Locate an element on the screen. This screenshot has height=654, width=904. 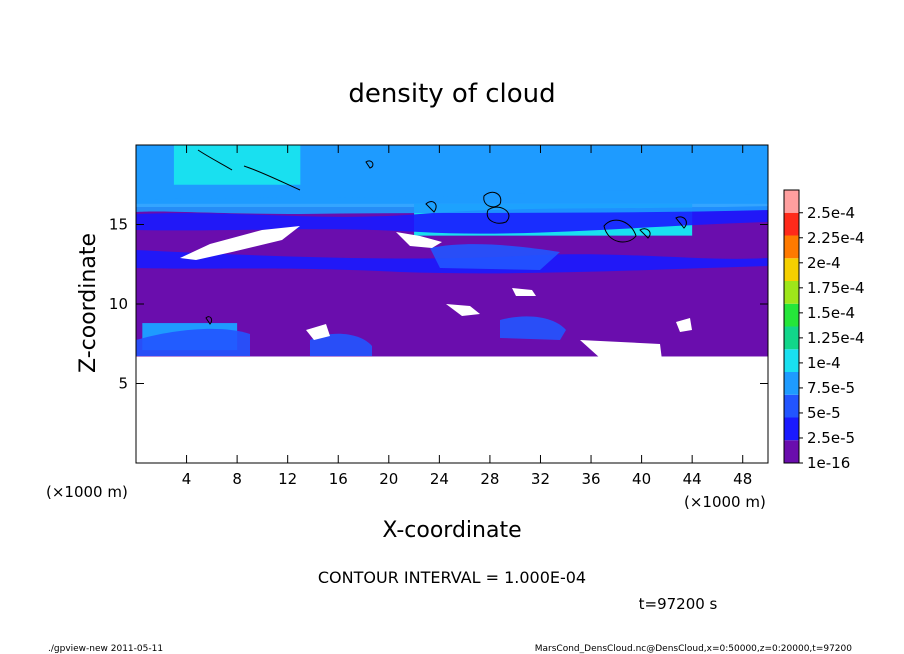
contour-interval: CONTOUR INTERVAL = 1.000E-04 is located at coordinates (452, 577).